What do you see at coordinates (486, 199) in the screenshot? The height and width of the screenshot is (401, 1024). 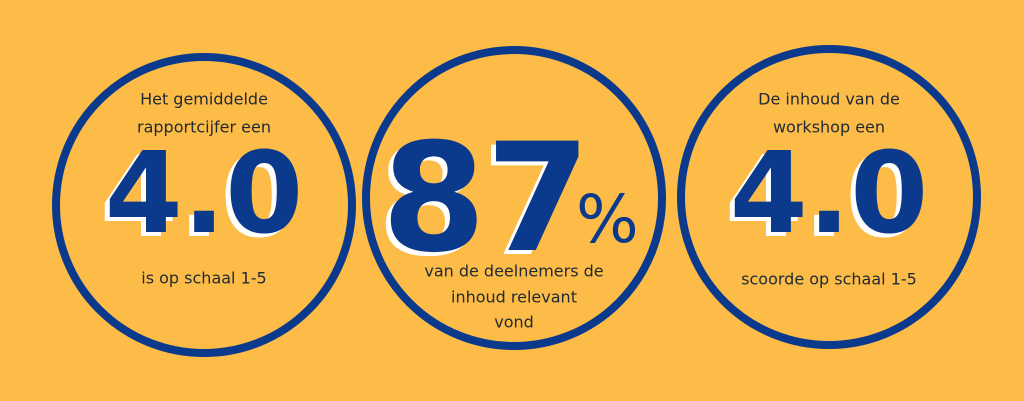 I see `stat-value: 87` at bounding box center [486, 199].